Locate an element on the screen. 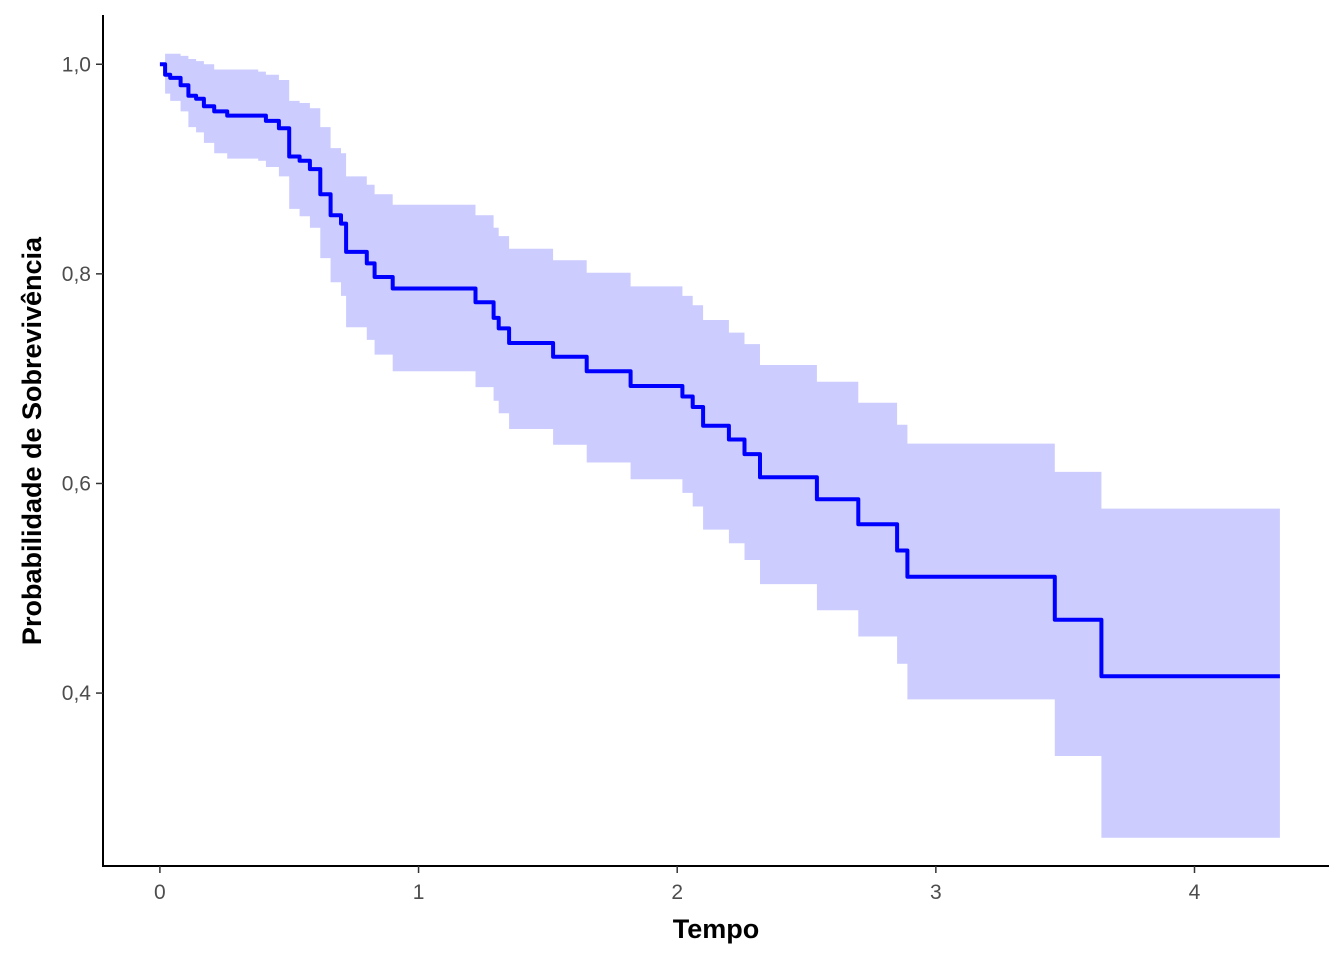  x-tick-label: 3 is located at coordinates (936, 892).